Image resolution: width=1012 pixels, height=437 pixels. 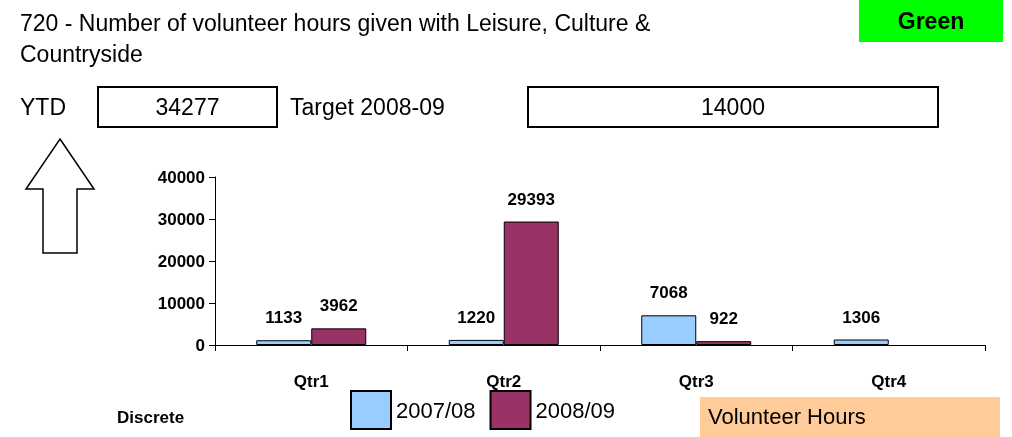 I want to click on data-label: 3962, so click(x=338, y=306).